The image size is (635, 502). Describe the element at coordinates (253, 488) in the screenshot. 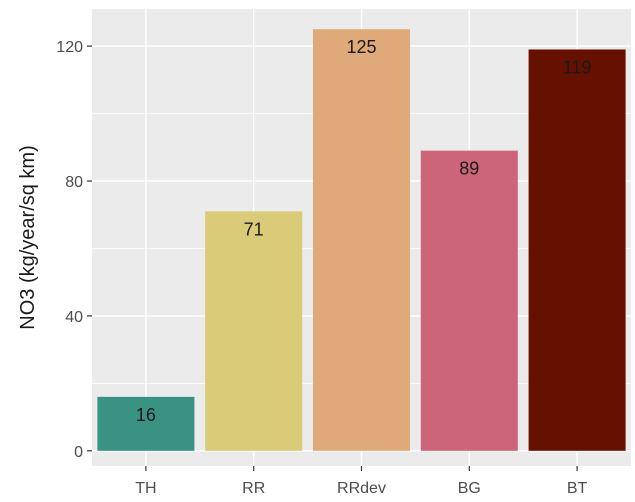

I see `x-tick-label-rr: RR` at that location.